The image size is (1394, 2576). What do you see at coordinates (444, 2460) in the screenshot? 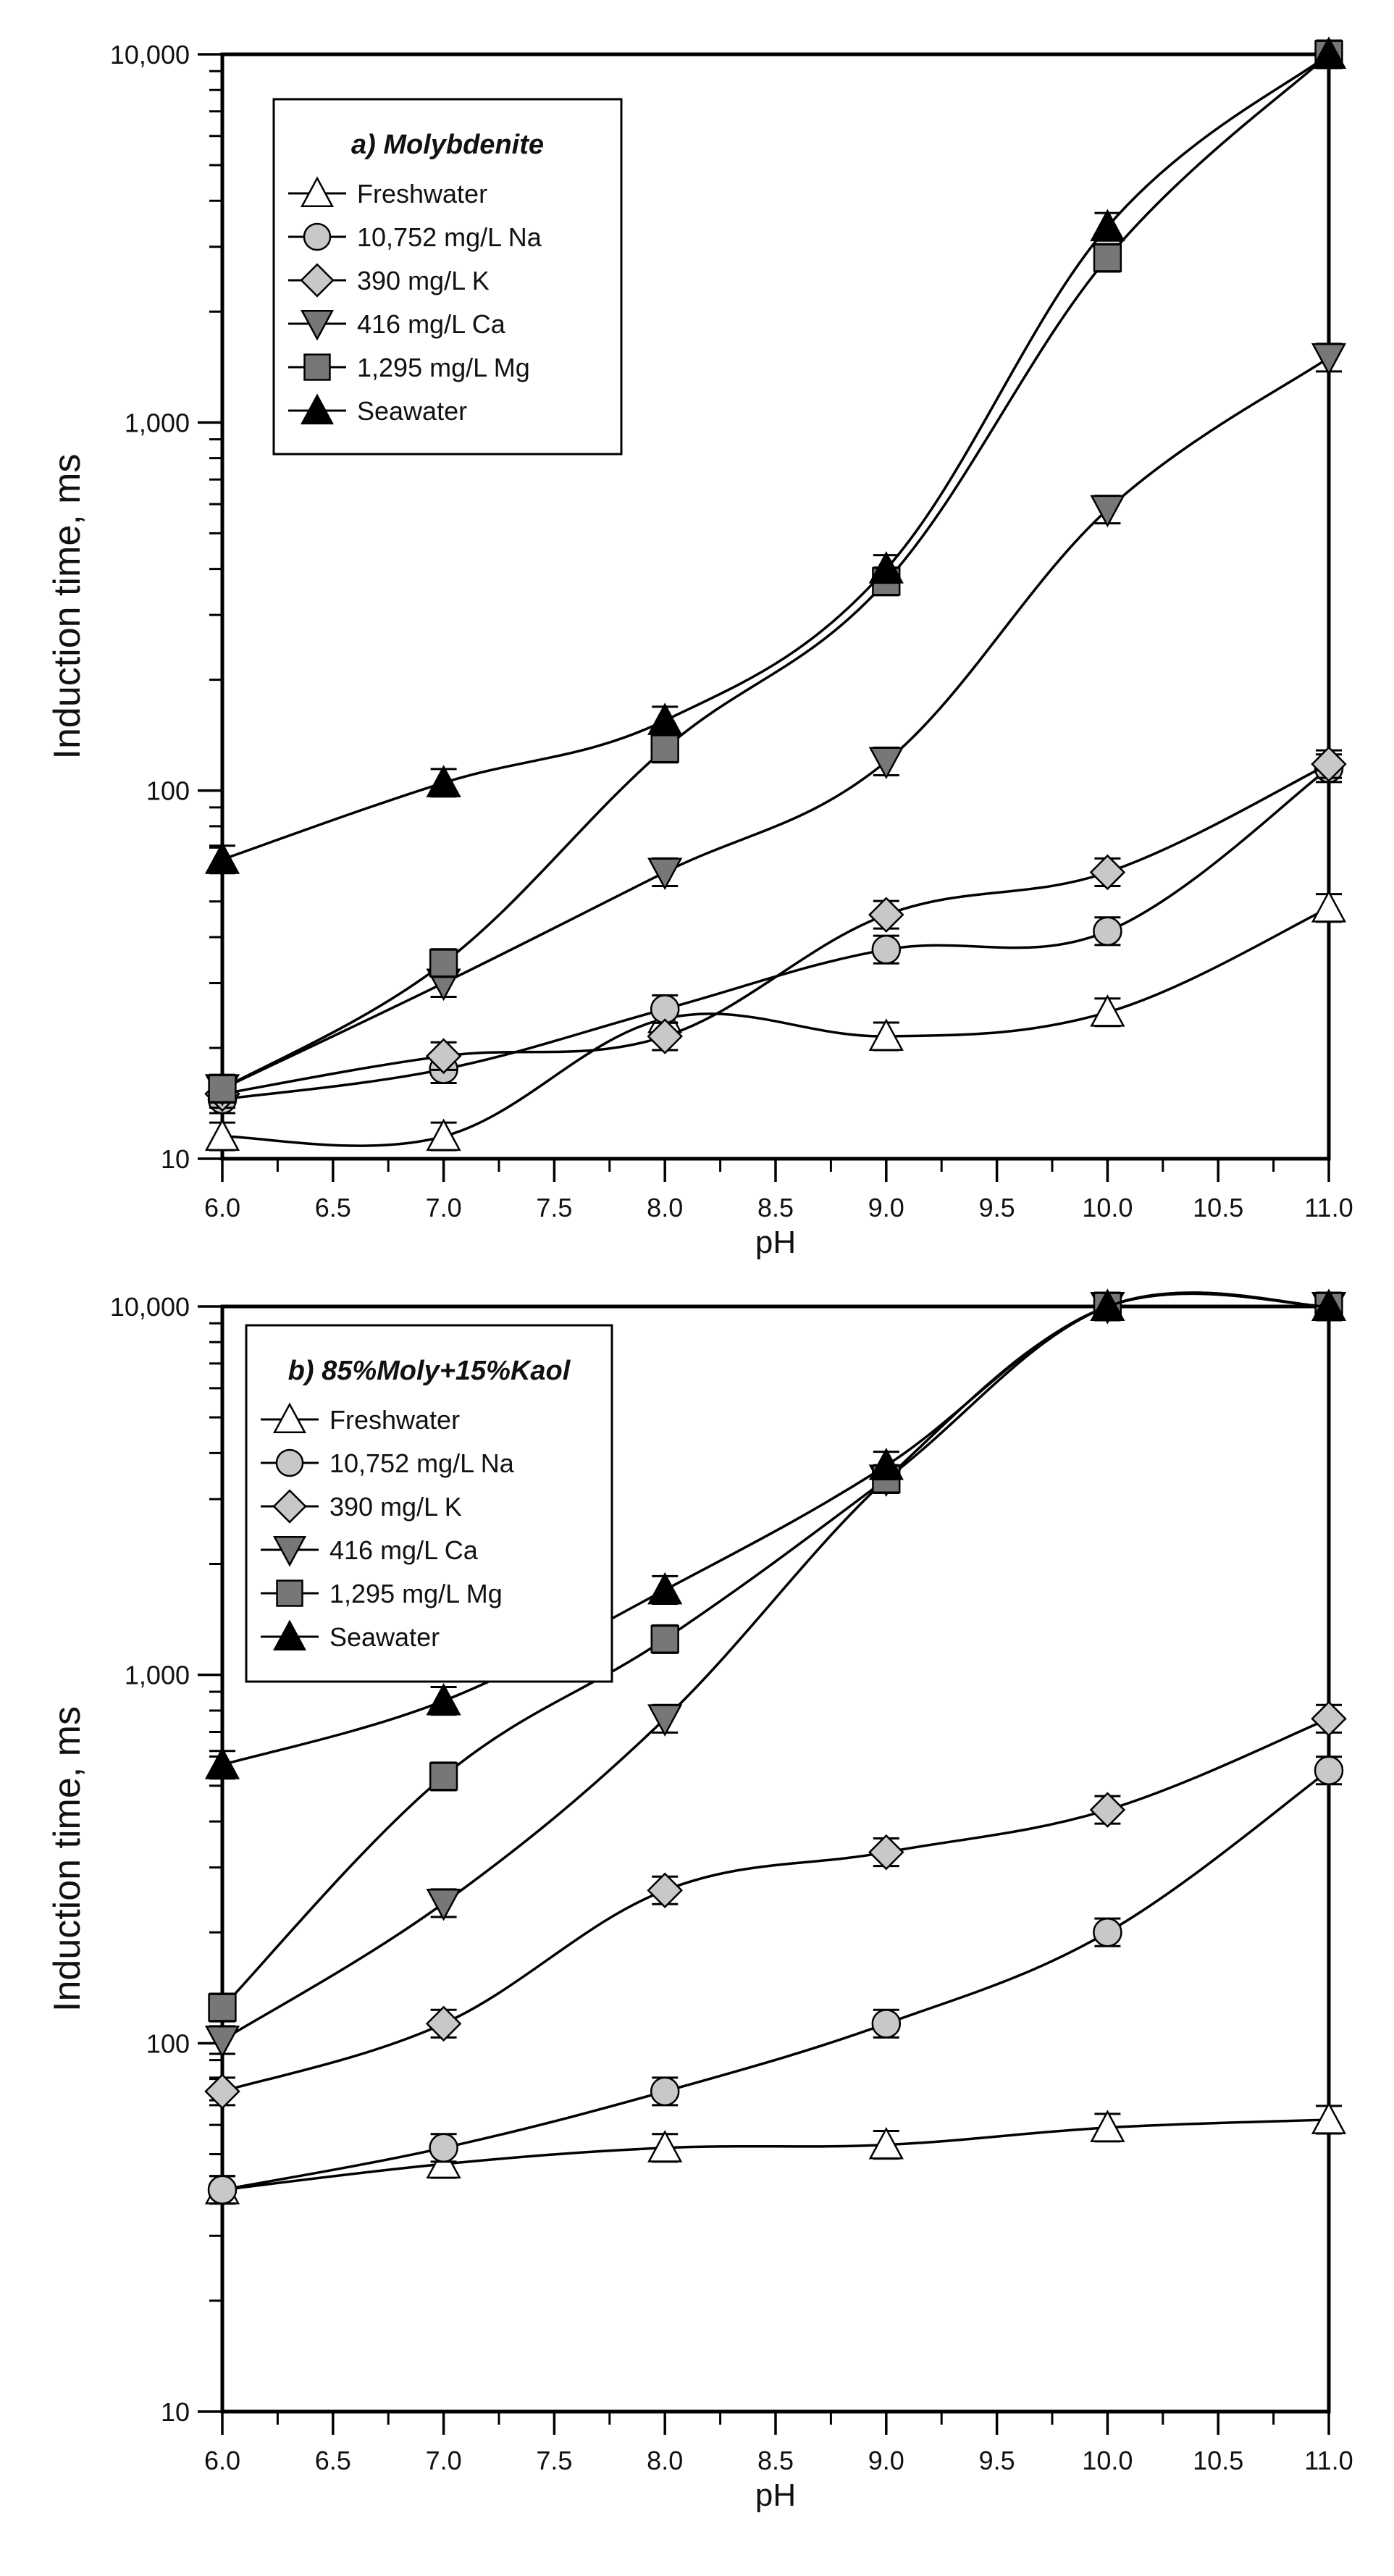
I see `x-tick-label: 7.0` at bounding box center [444, 2460].